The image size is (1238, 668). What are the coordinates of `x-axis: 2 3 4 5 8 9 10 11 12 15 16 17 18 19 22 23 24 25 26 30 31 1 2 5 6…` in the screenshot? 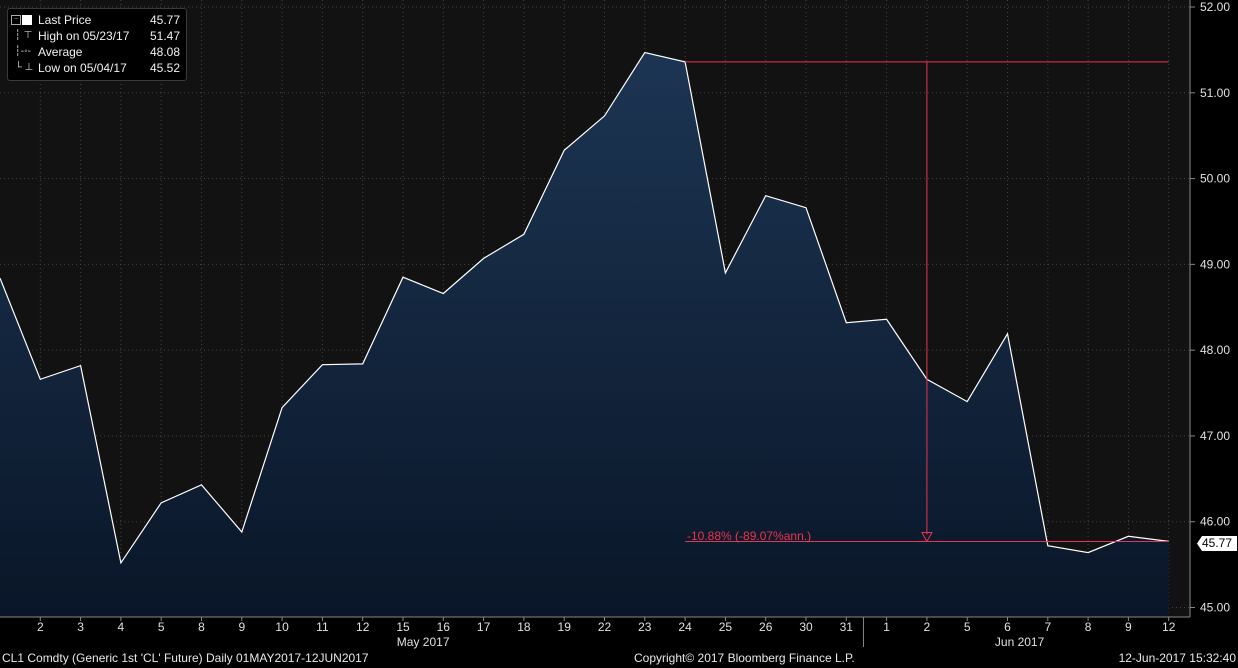 It's located at (595, 632).